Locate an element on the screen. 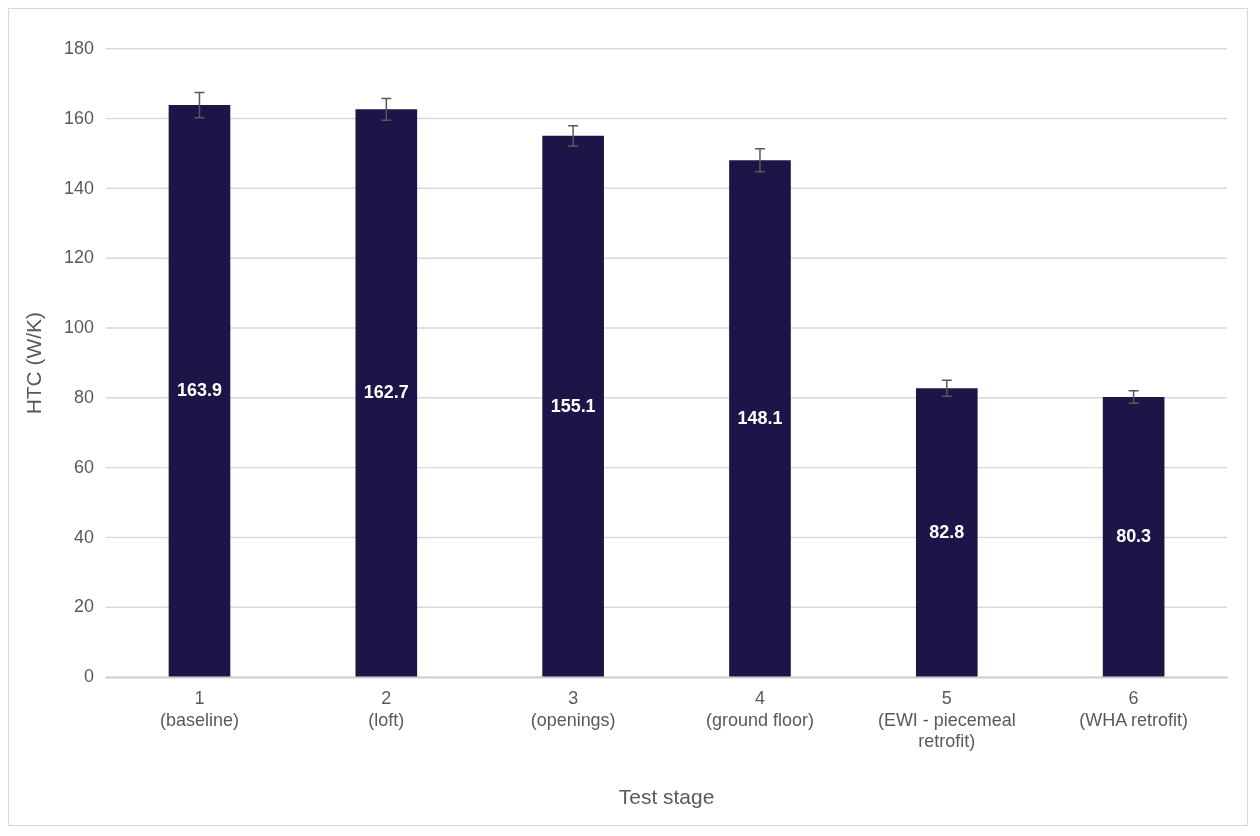 The image size is (1260, 836). data-label: 163.9 is located at coordinates (199, 390).